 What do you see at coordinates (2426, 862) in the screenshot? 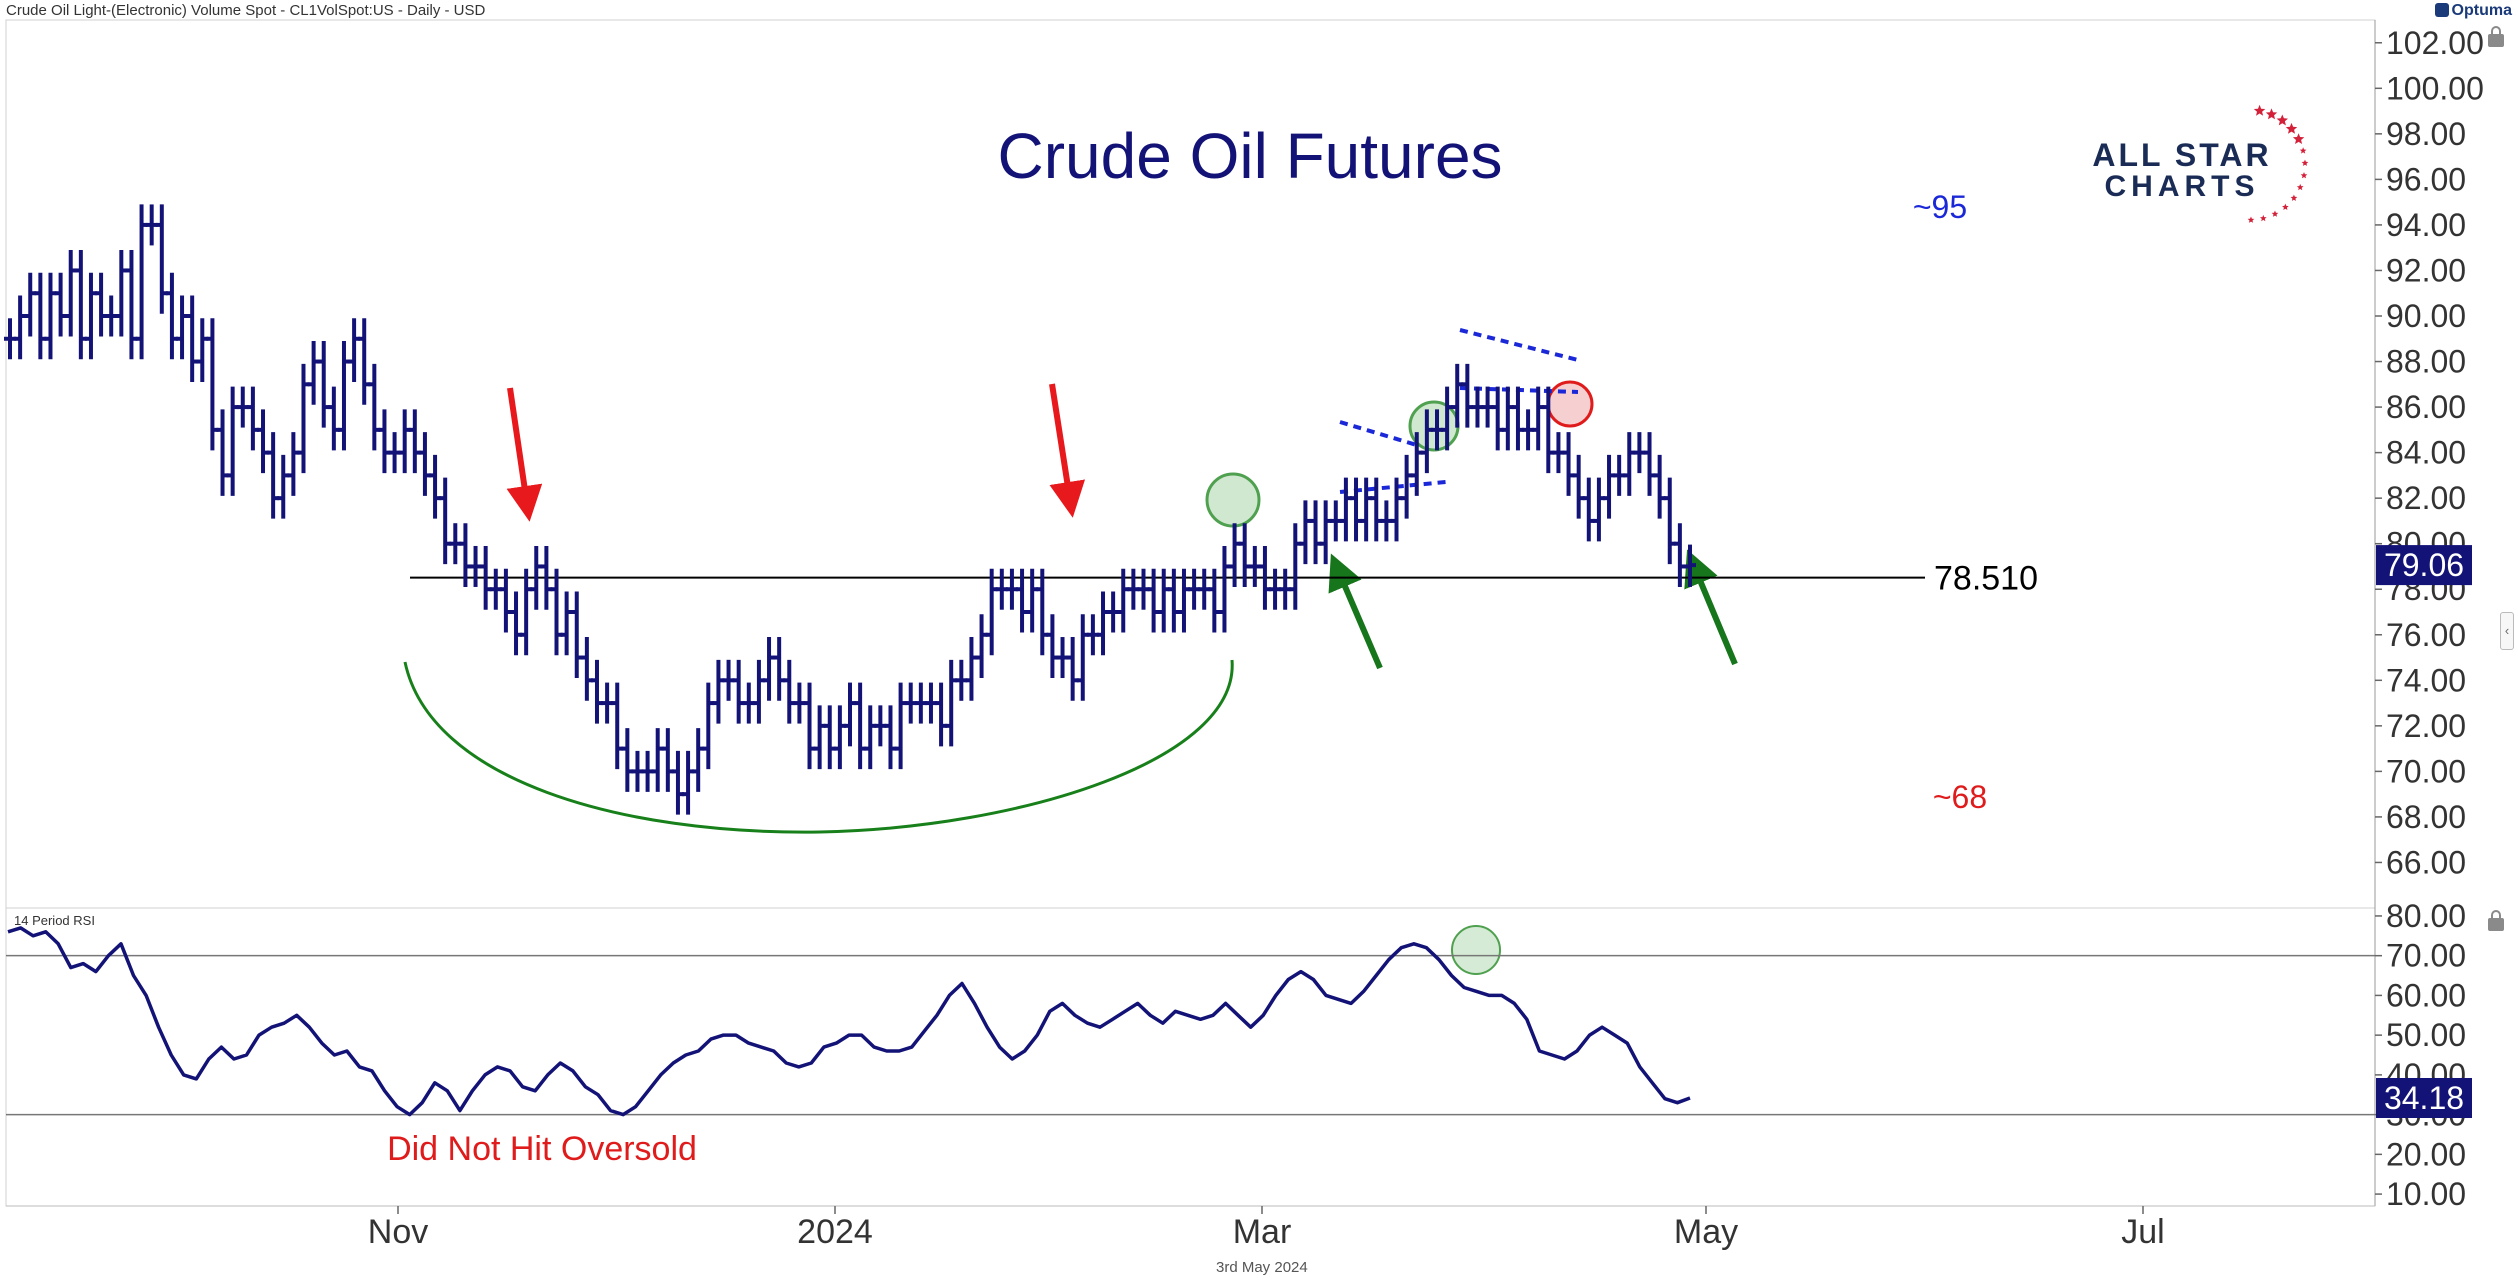
I see `price-tick-label: 66.00` at bounding box center [2426, 862].